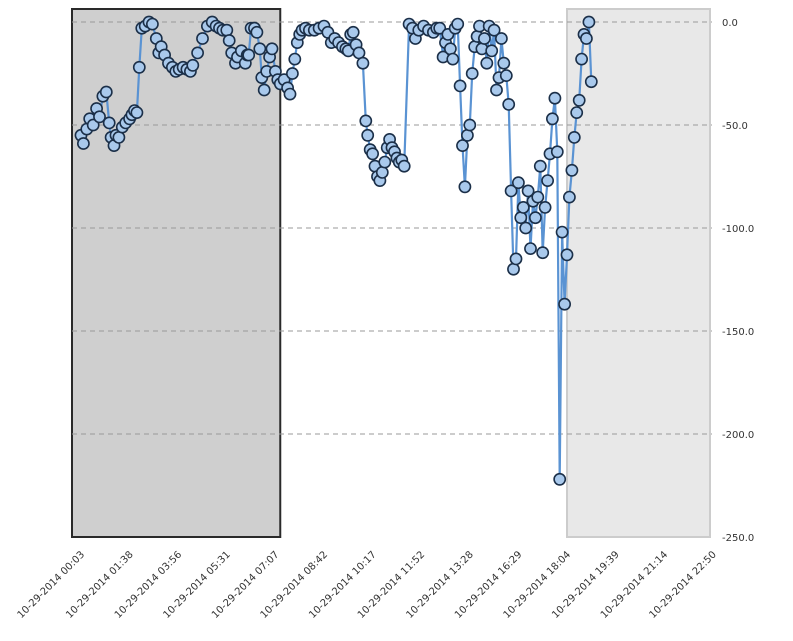 The height and width of the screenshot is (641, 793). Describe the element at coordinates (738, 538) in the screenshot. I see `y-tick-label: -250.0` at that location.